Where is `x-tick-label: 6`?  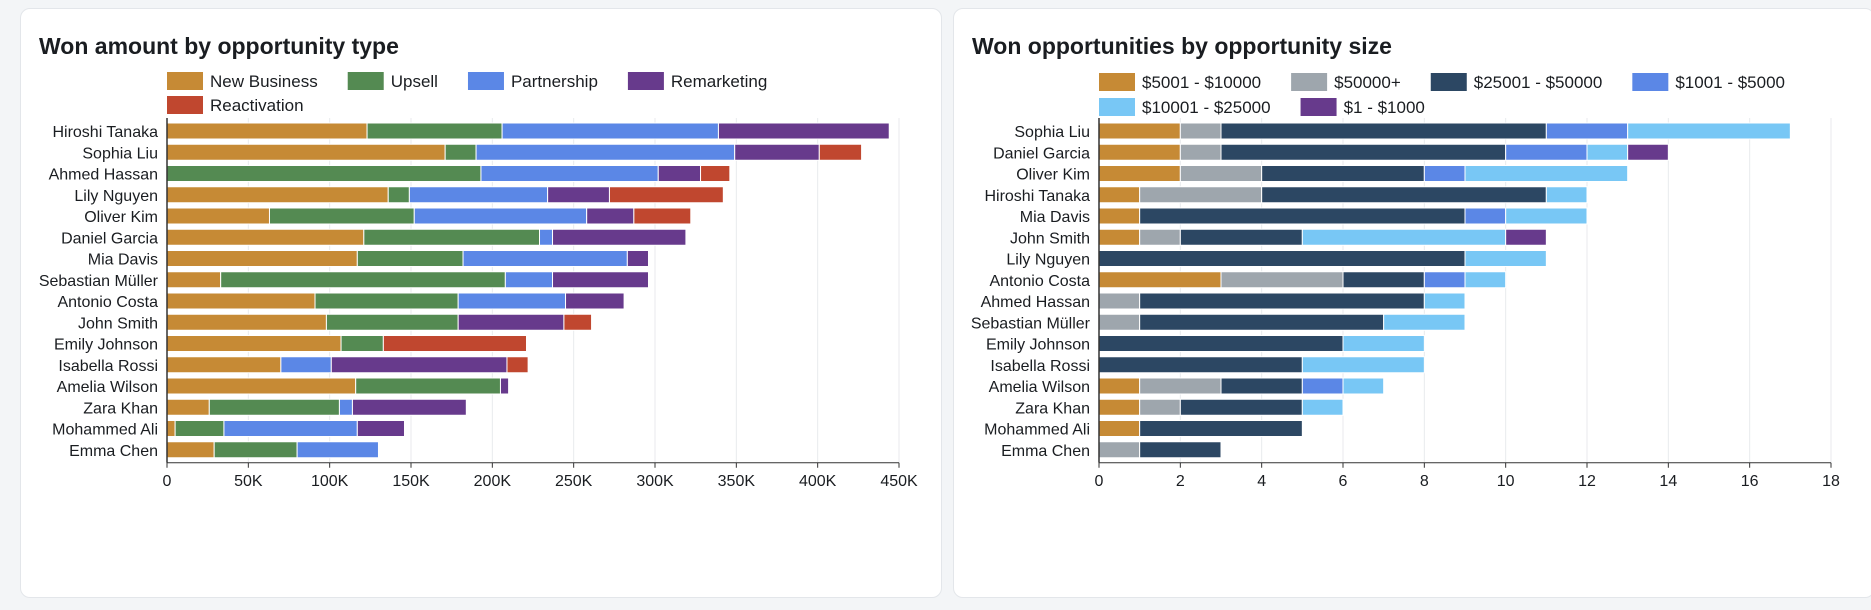
x-tick-label: 6 is located at coordinates (1343, 481).